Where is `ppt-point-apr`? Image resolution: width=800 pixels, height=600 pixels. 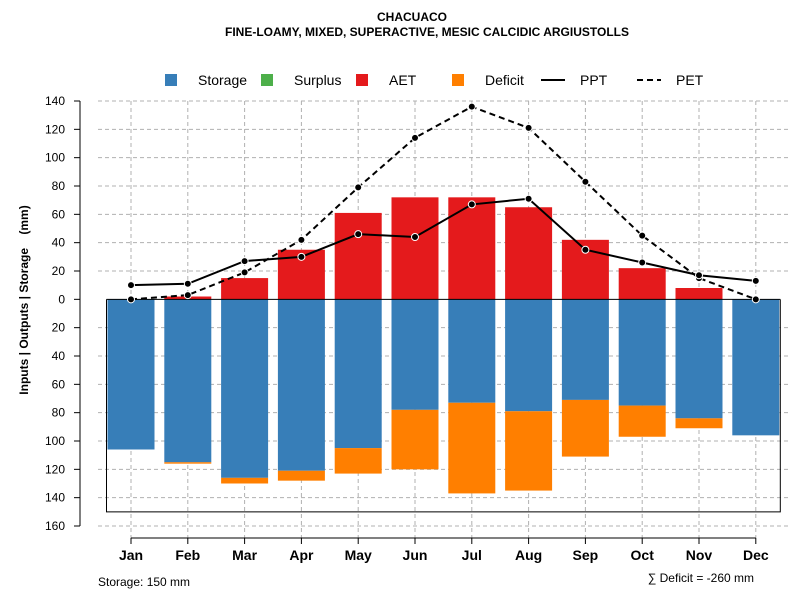
ppt-point-apr is located at coordinates (301, 256).